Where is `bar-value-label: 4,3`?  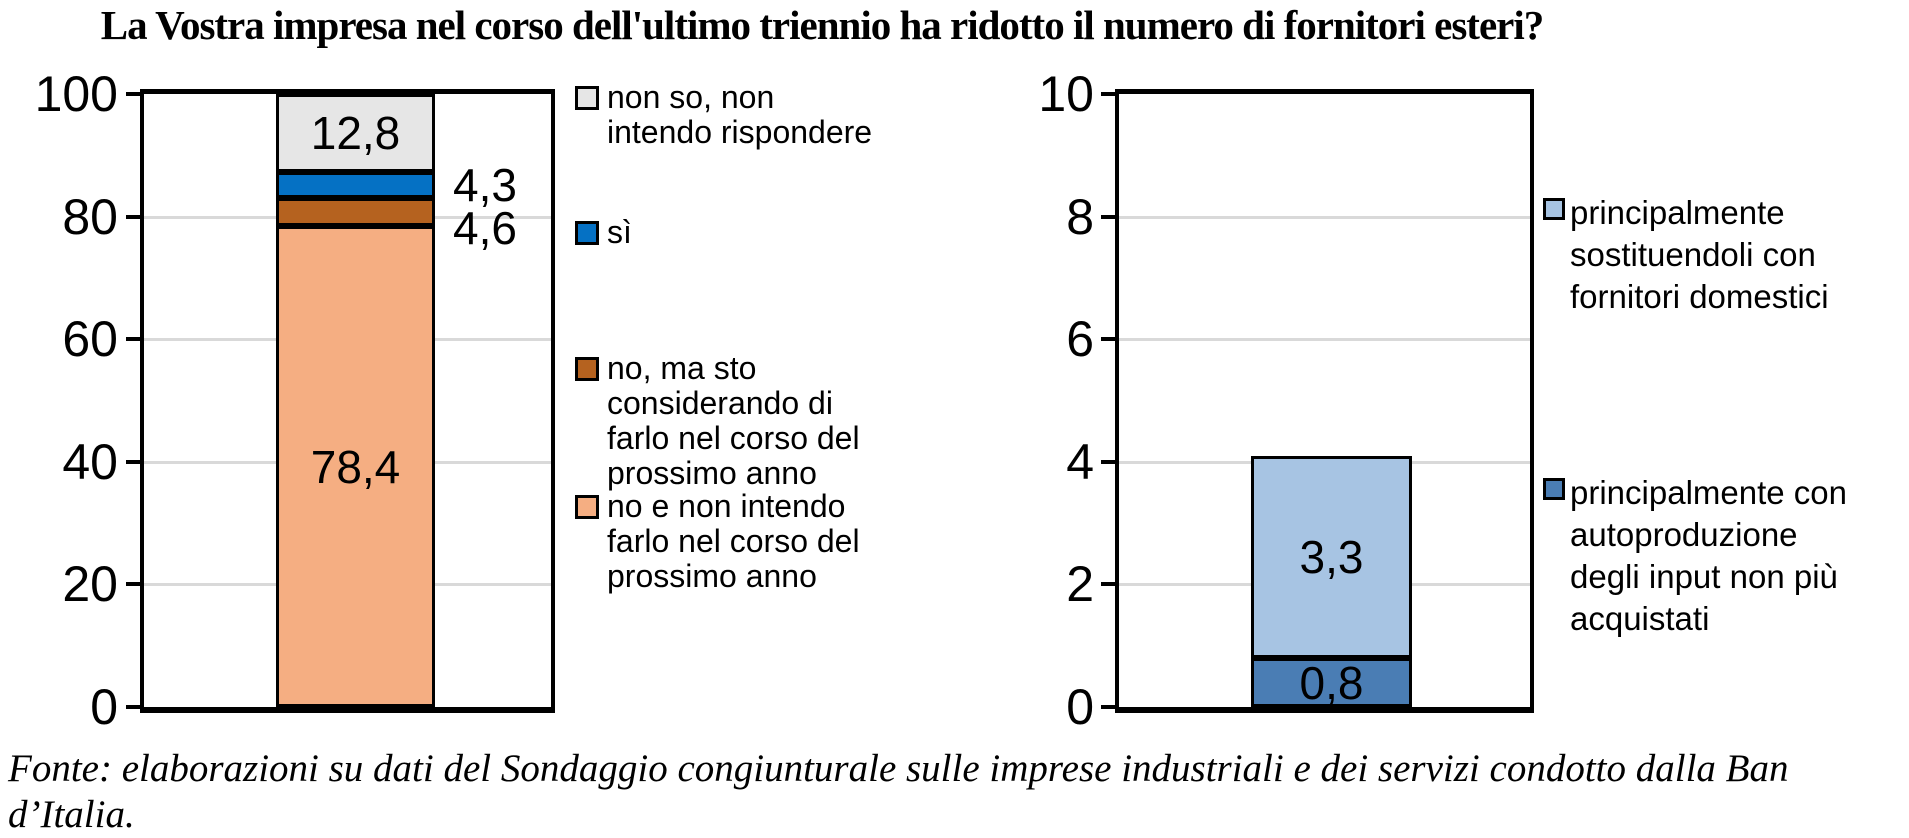
bar-value-label: 4,3 is located at coordinates (485, 185).